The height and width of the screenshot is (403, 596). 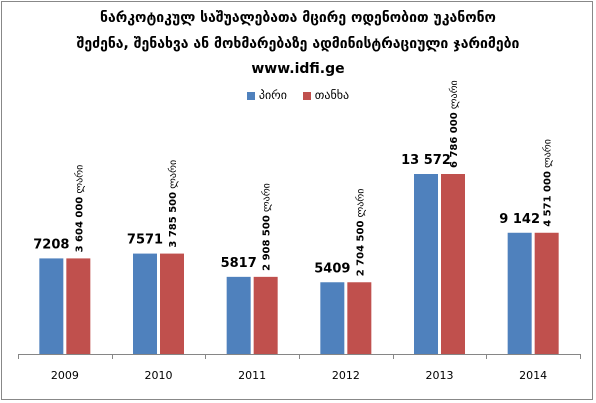 I want to click on data-label-amount-2010: 3 785 500 ლარი, so click(x=173, y=204).